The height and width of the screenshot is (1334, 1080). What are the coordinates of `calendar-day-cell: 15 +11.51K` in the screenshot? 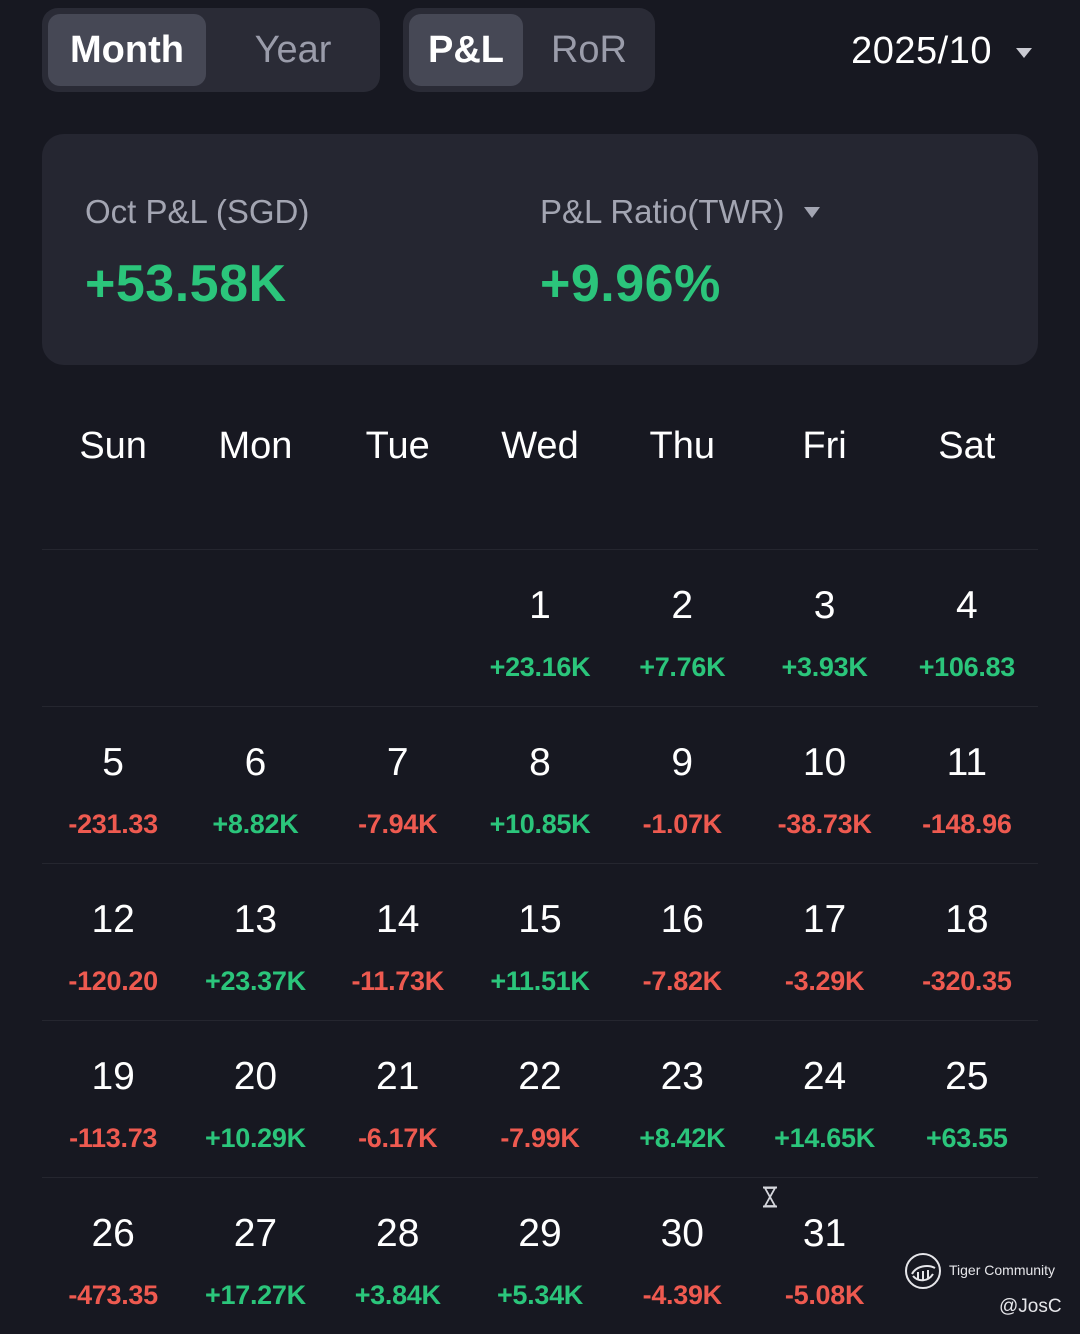 It's located at (540, 942).